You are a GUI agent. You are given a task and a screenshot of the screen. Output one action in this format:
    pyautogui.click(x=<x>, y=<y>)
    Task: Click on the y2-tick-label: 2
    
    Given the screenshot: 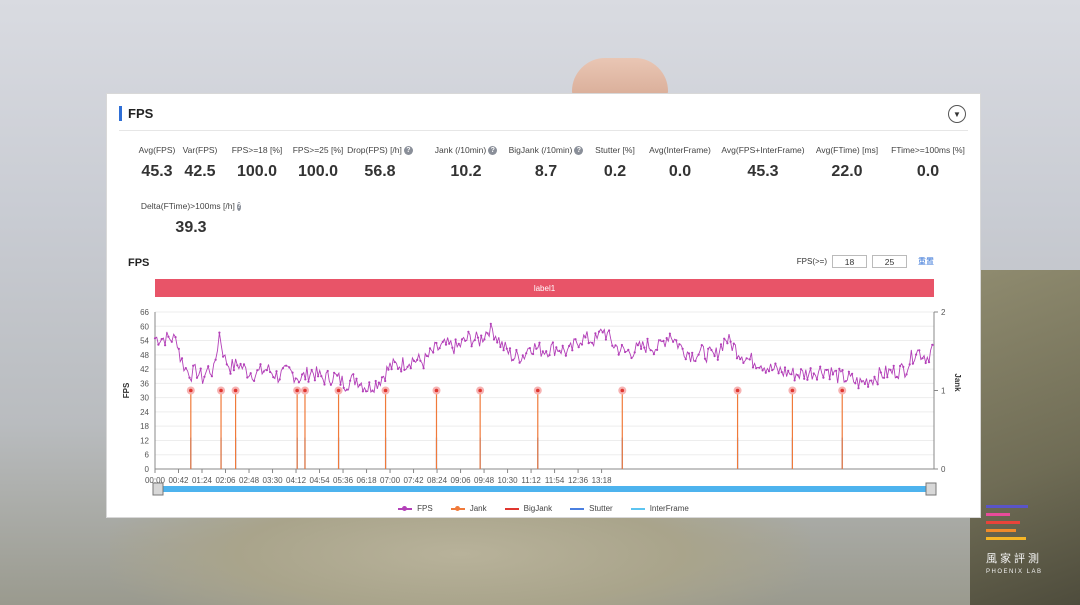 What is the action you would take?
    pyautogui.click(x=943, y=312)
    